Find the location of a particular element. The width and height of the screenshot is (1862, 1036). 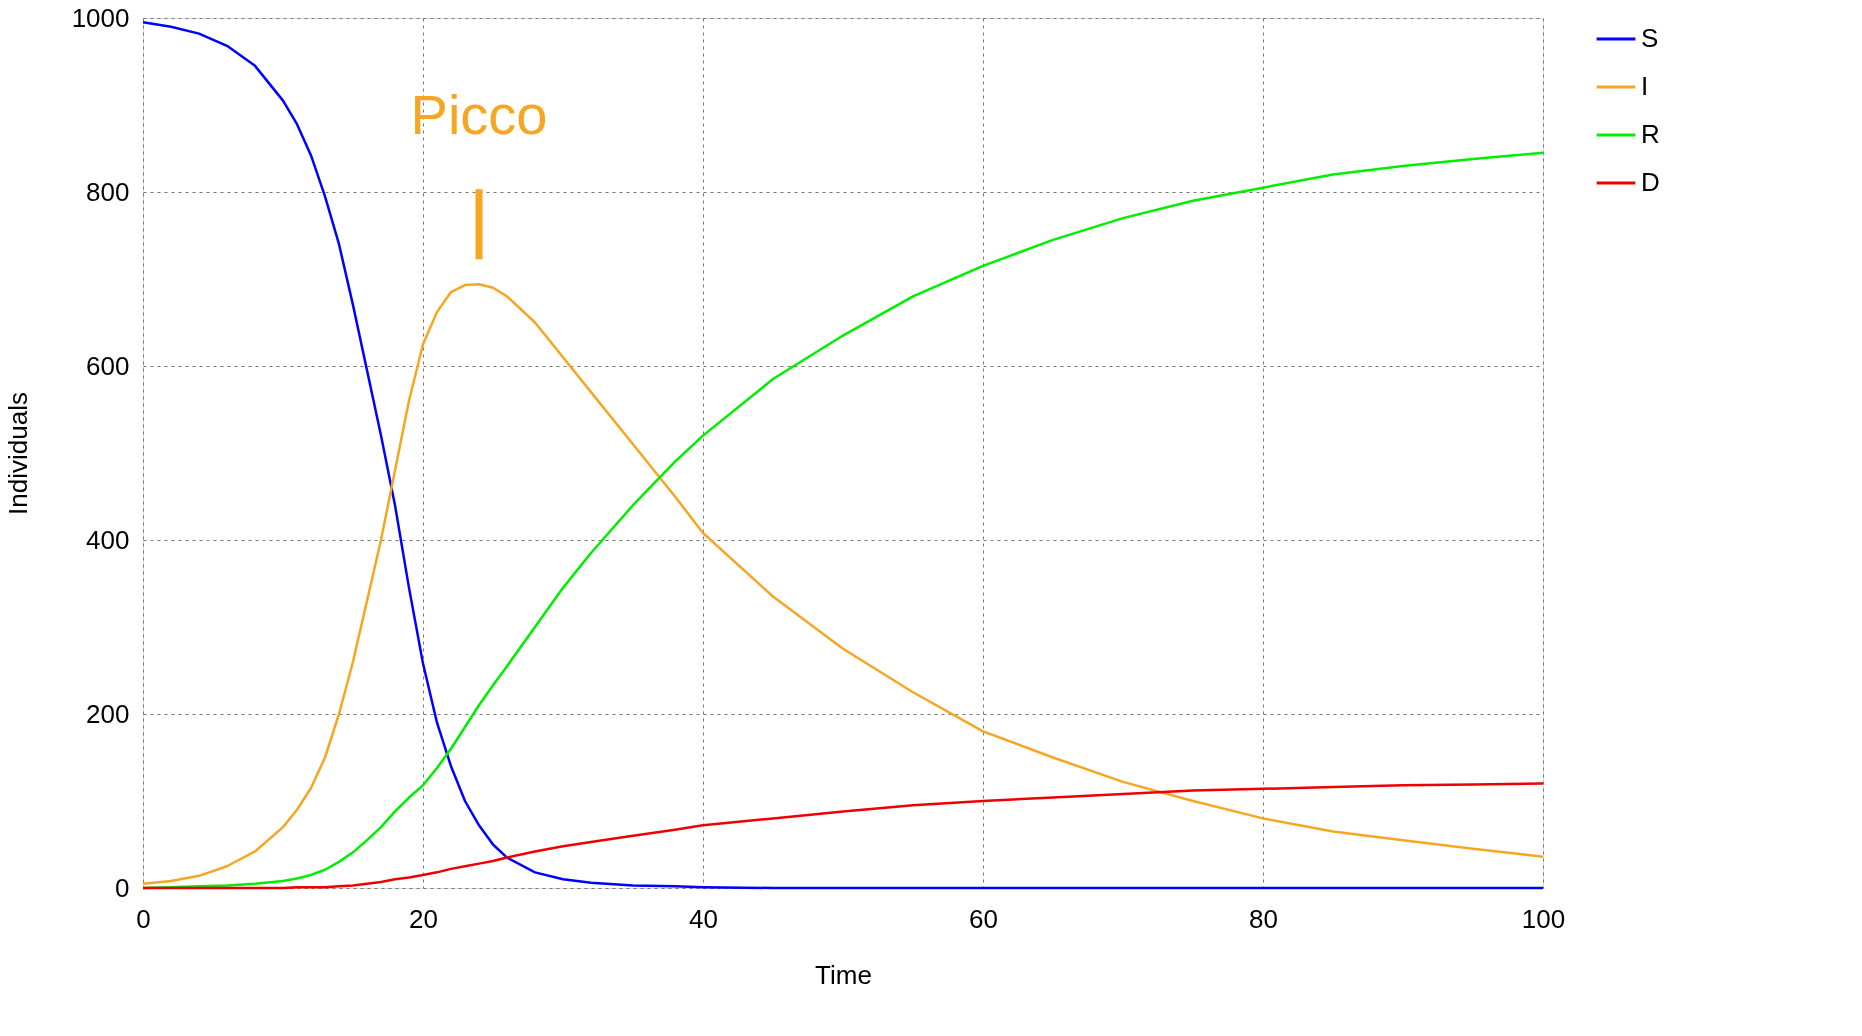

x-tick-label: 60 is located at coordinates (983, 918).